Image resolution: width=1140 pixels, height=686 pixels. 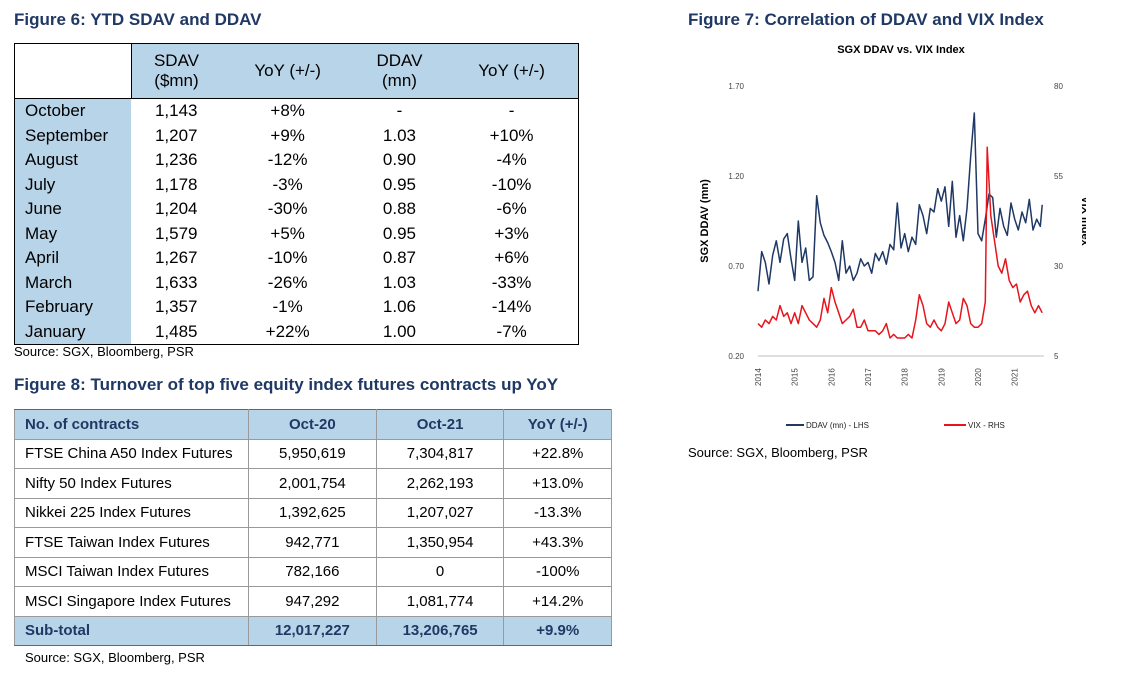 I want to click on table-row: MSCI Taiwan Index Futures 782,166 0 -100%, so click(x=313, y=571).